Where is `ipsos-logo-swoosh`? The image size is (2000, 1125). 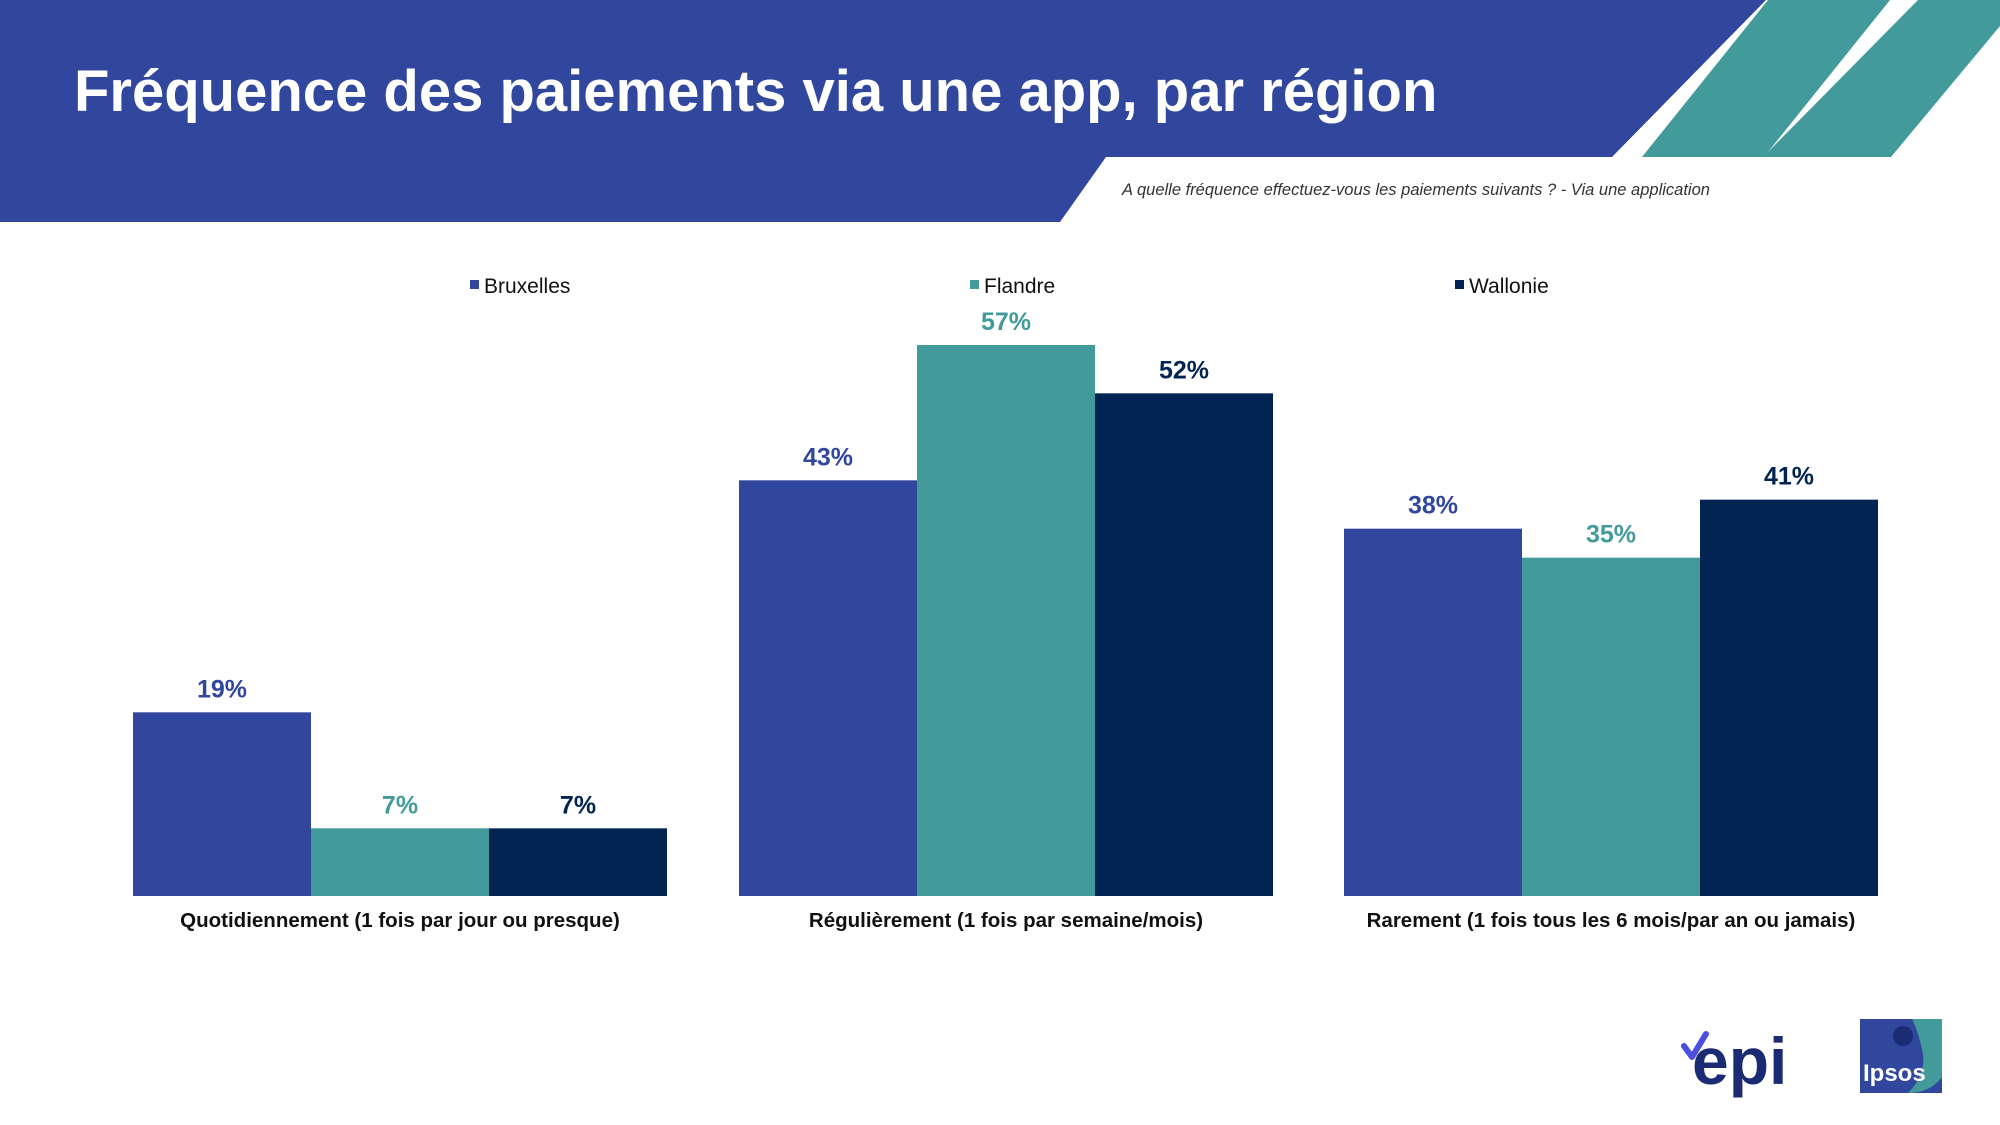 ipsos-logo-swoosh is located at coordinates (1925, 1056).